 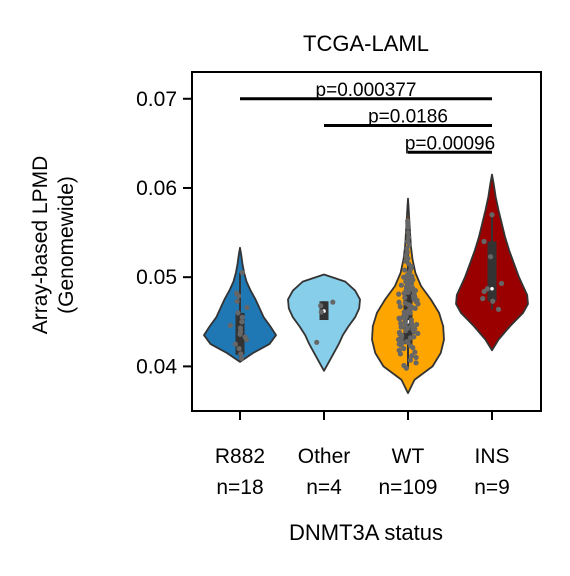 What do you see at coordinates (362, 455) in the screenshot?
I see `x-axis-ticks: R882 n=18 Other n=4 WT n=109 INS n=9` at bounding box center [362, 455].